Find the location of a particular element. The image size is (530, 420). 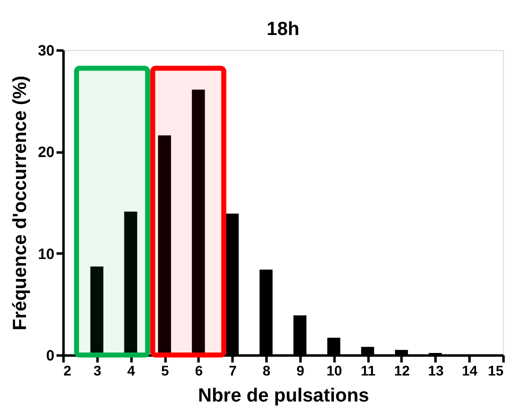

y-tick-label: 0 is located at coordinates (50, 356).